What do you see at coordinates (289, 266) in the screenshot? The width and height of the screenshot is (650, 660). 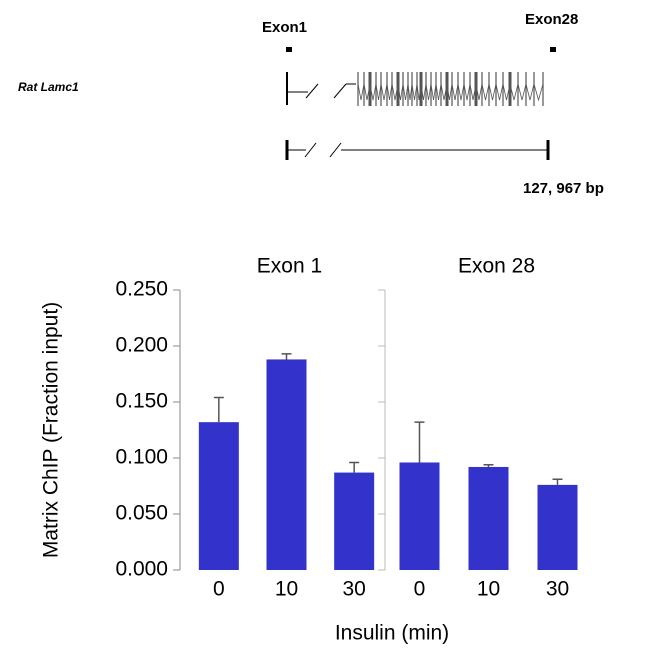 I see `panel-title: Exon 1` at bounding box center [289, 266].